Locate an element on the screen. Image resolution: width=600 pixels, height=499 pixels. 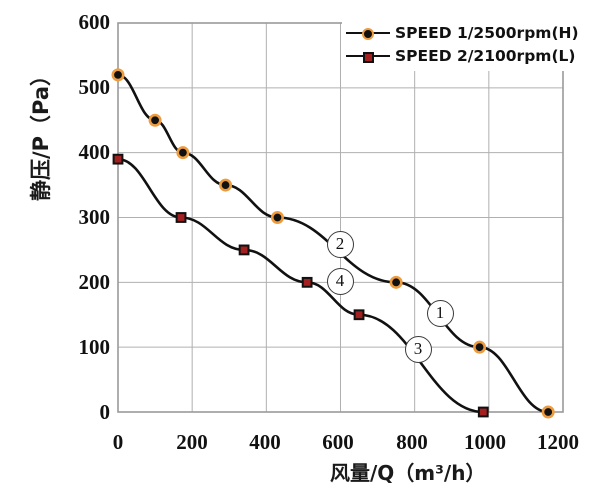
legend-label-speed1: SPEED 1/2500rpm(H) is located at coordinates (487, 32).